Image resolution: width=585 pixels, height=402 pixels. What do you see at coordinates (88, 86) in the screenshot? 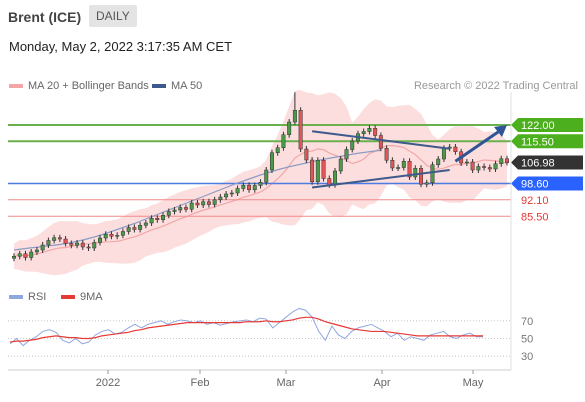
I see `legend-label: MA 20 + Bollinger Bands` at bounding box center [88, 86].